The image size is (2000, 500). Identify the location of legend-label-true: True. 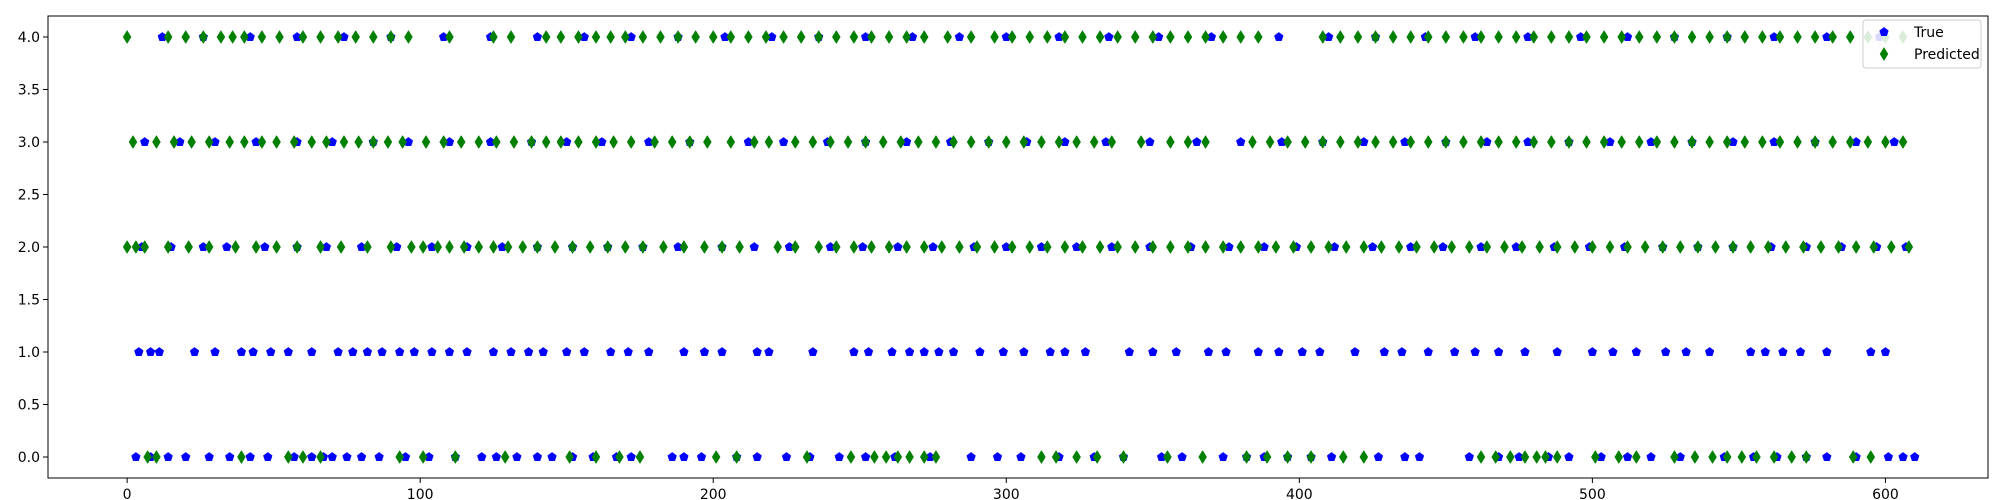
(1928, 33).